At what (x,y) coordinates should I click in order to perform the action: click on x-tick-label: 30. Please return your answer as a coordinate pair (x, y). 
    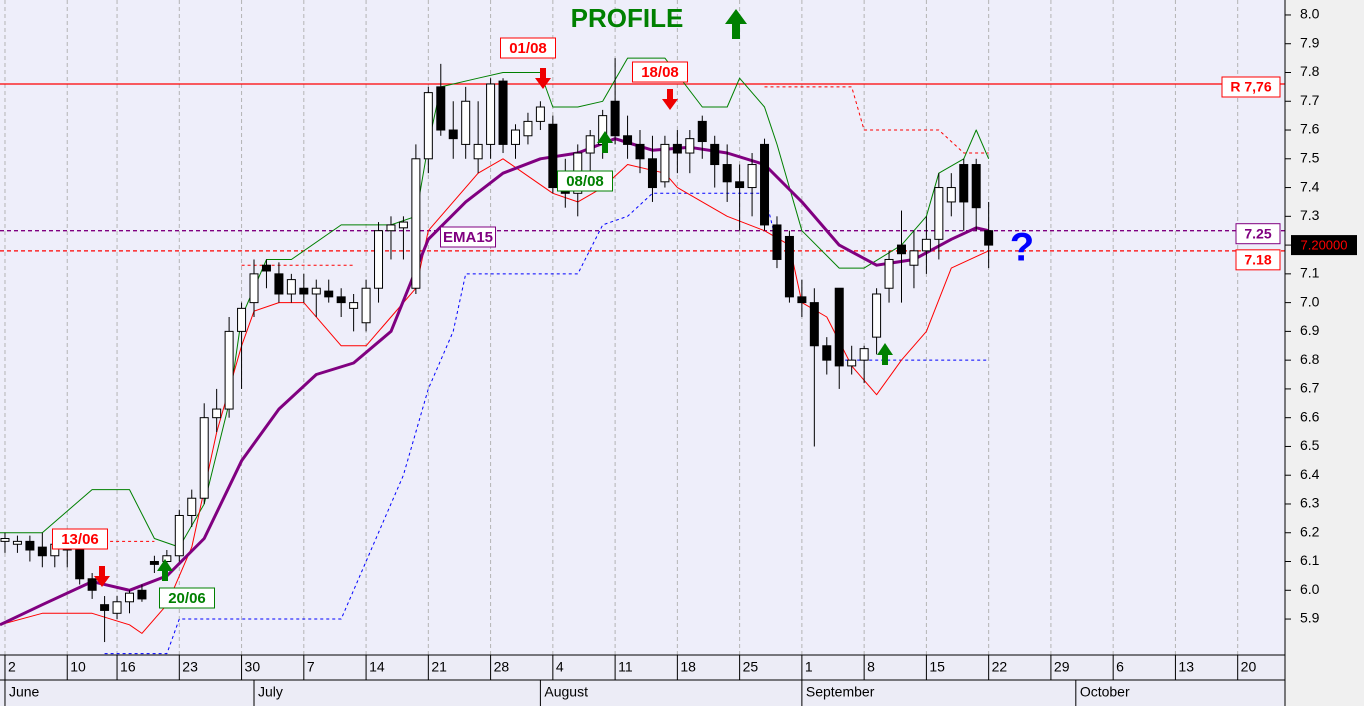
    Looking at the image, I should click on (253, 667).